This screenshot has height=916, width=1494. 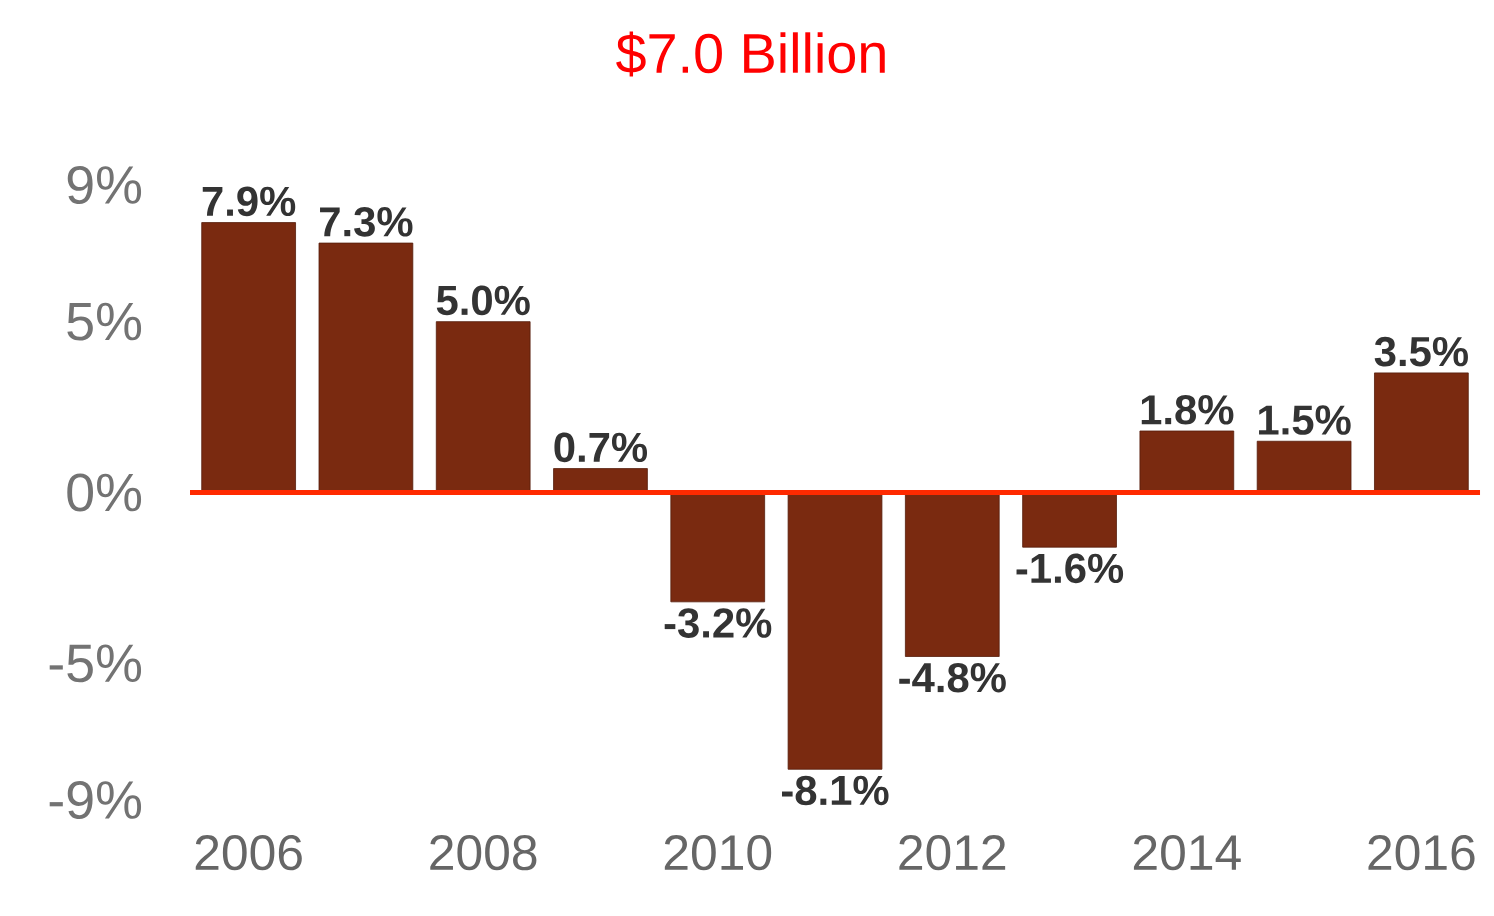 I want to click on x-tick-label: 2012, so click(x=952, y=853).